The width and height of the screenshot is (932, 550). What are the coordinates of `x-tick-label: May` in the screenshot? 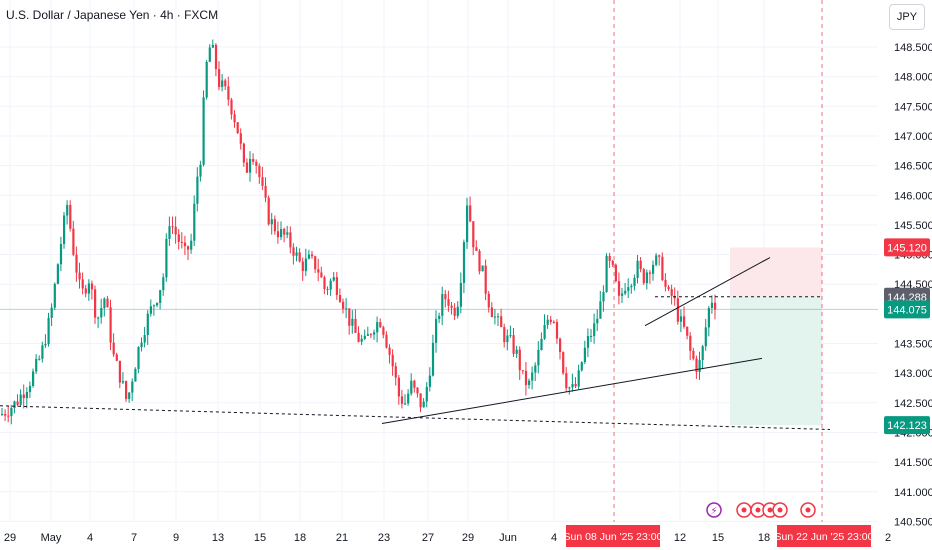 It's located at (51, 538).